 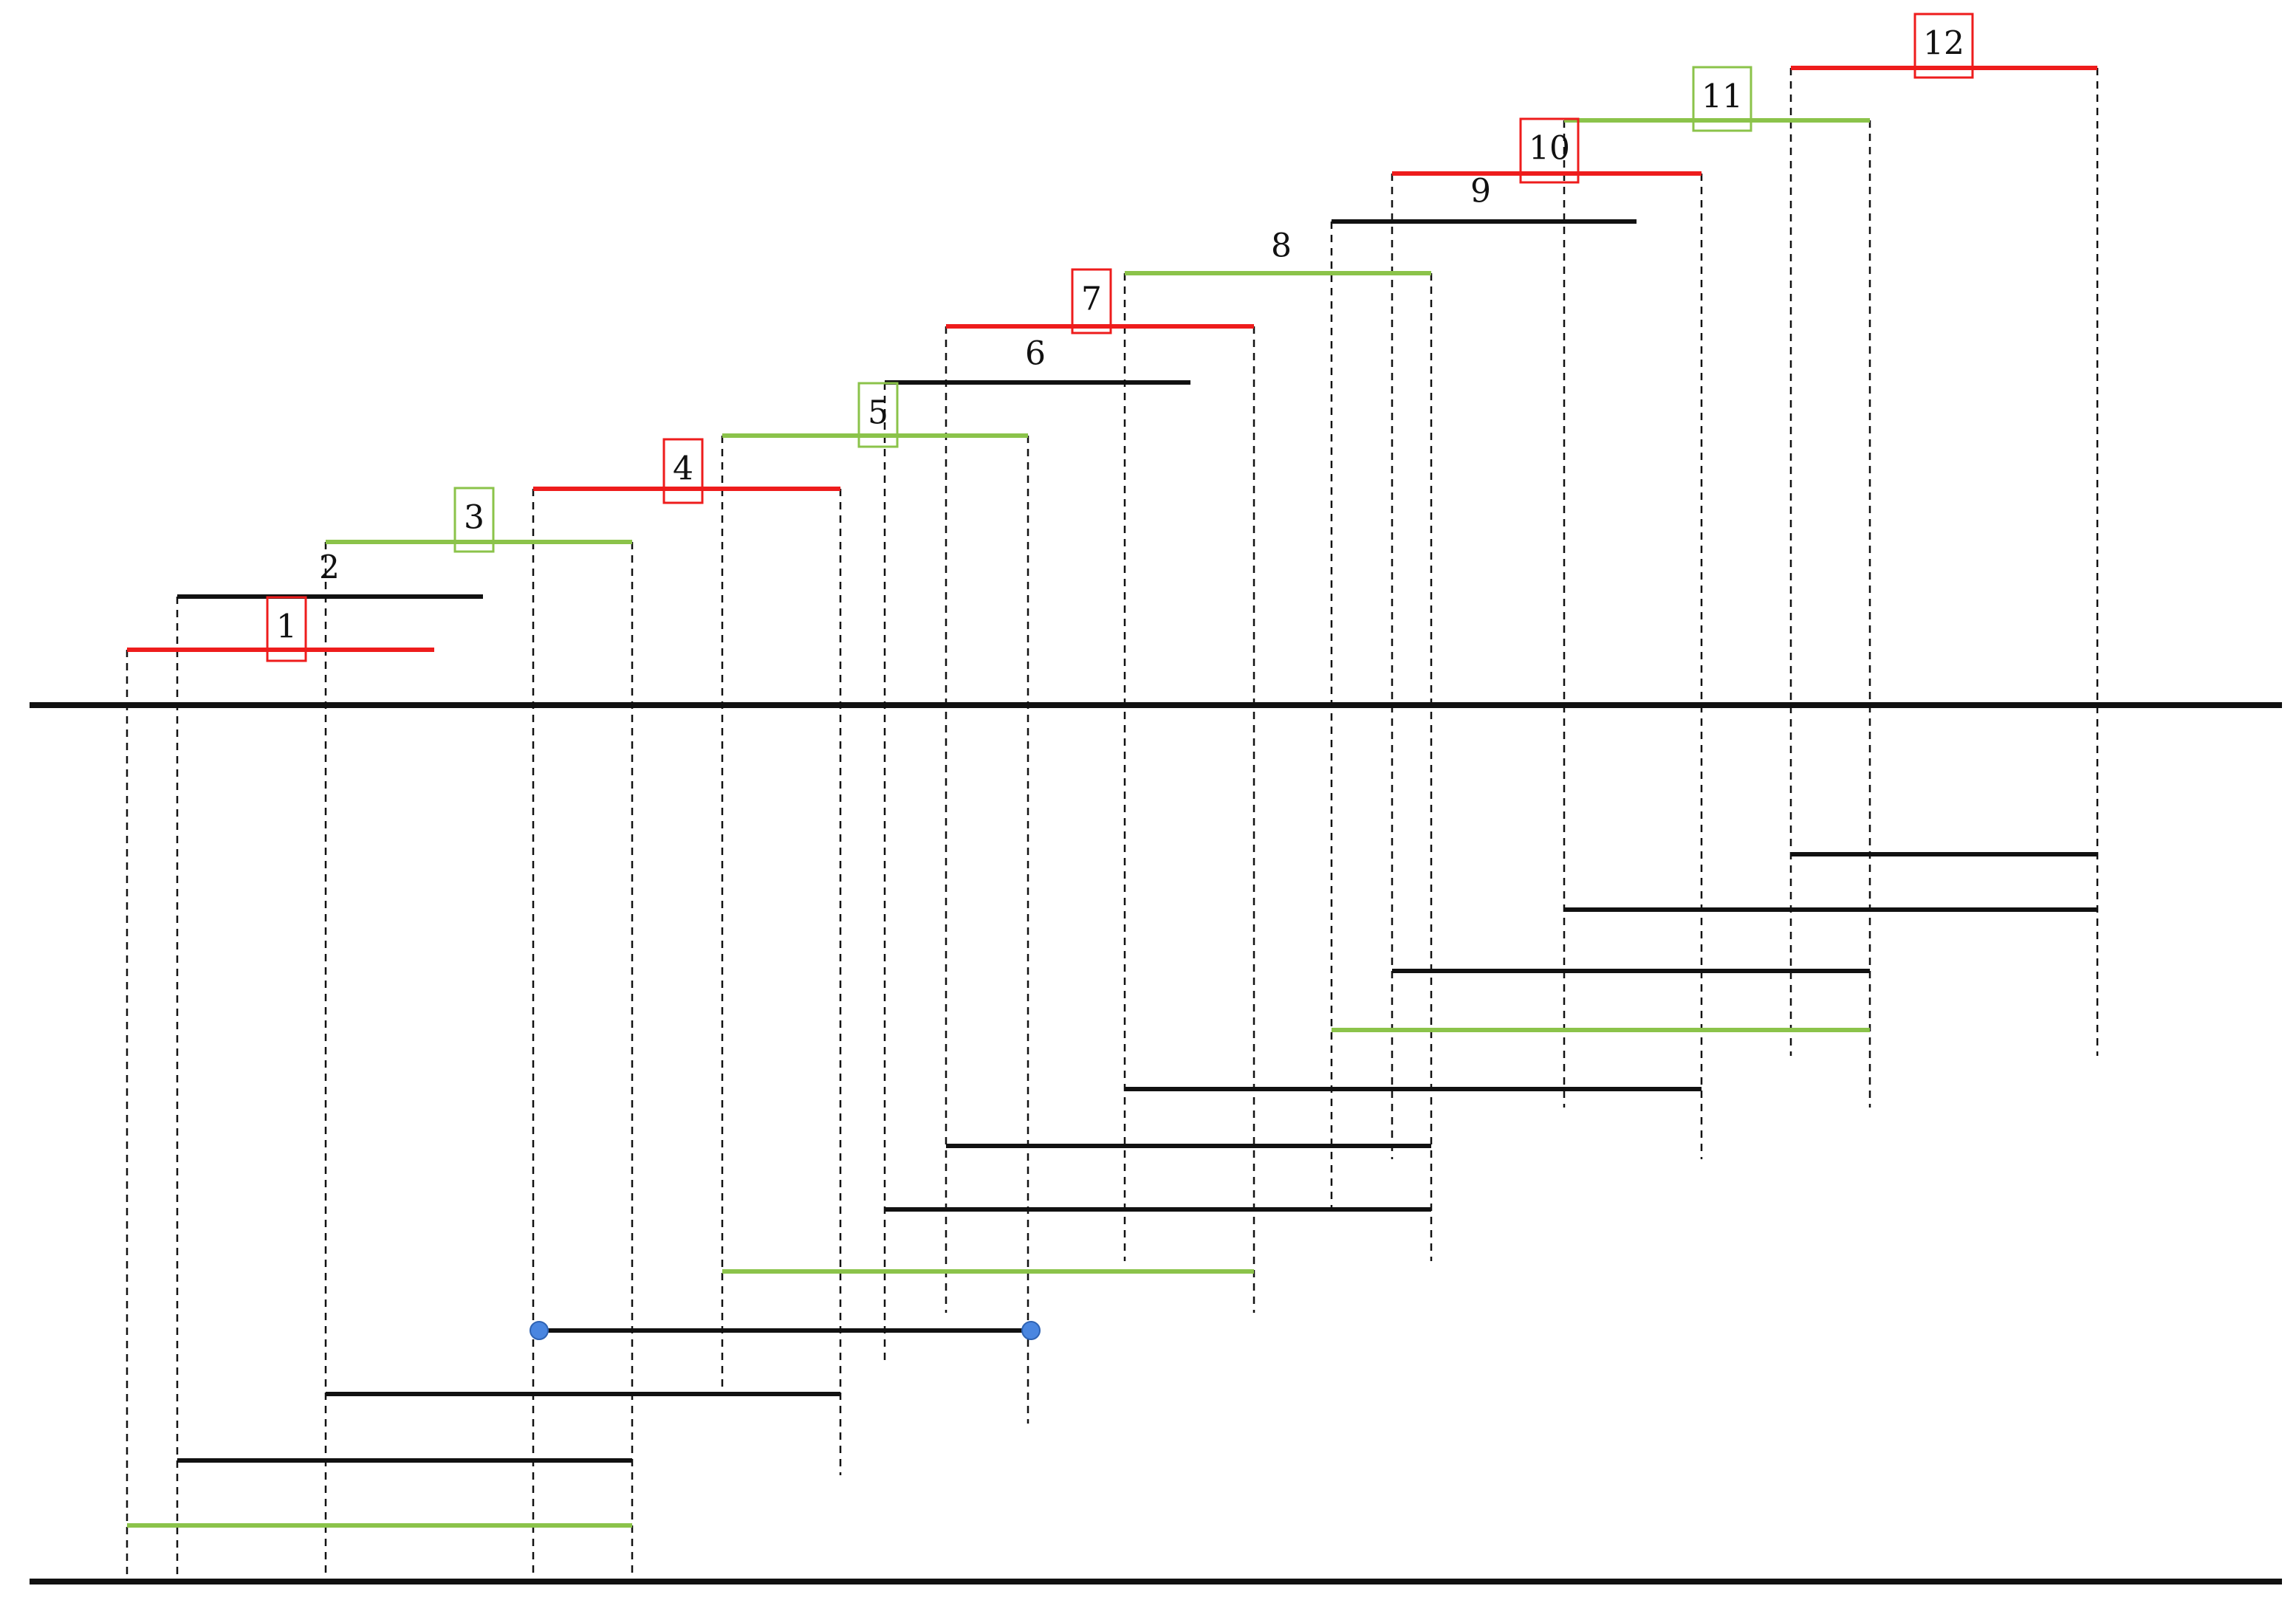 What do you see at coordinates (1035, 354) in the screenshot?
I see `segment-label-6: 6` at bounding box center [1035, 354].